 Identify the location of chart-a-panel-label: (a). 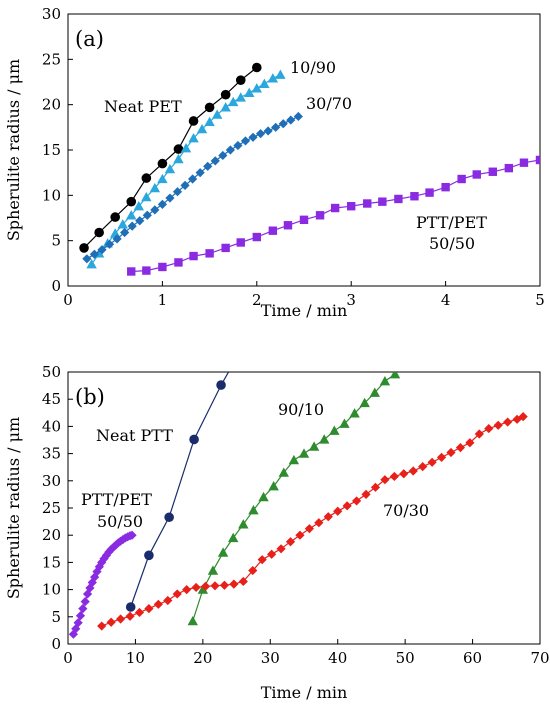
(89, 39).